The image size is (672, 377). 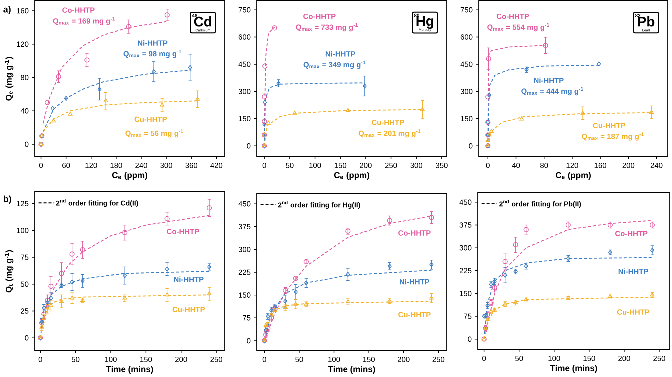 What do you see at coordinates (9, 271) in the screenshot?
I see `y-axis-title: Q$_{t}$ (mg g$^{-1}$)` at bounding box center [9, 271].